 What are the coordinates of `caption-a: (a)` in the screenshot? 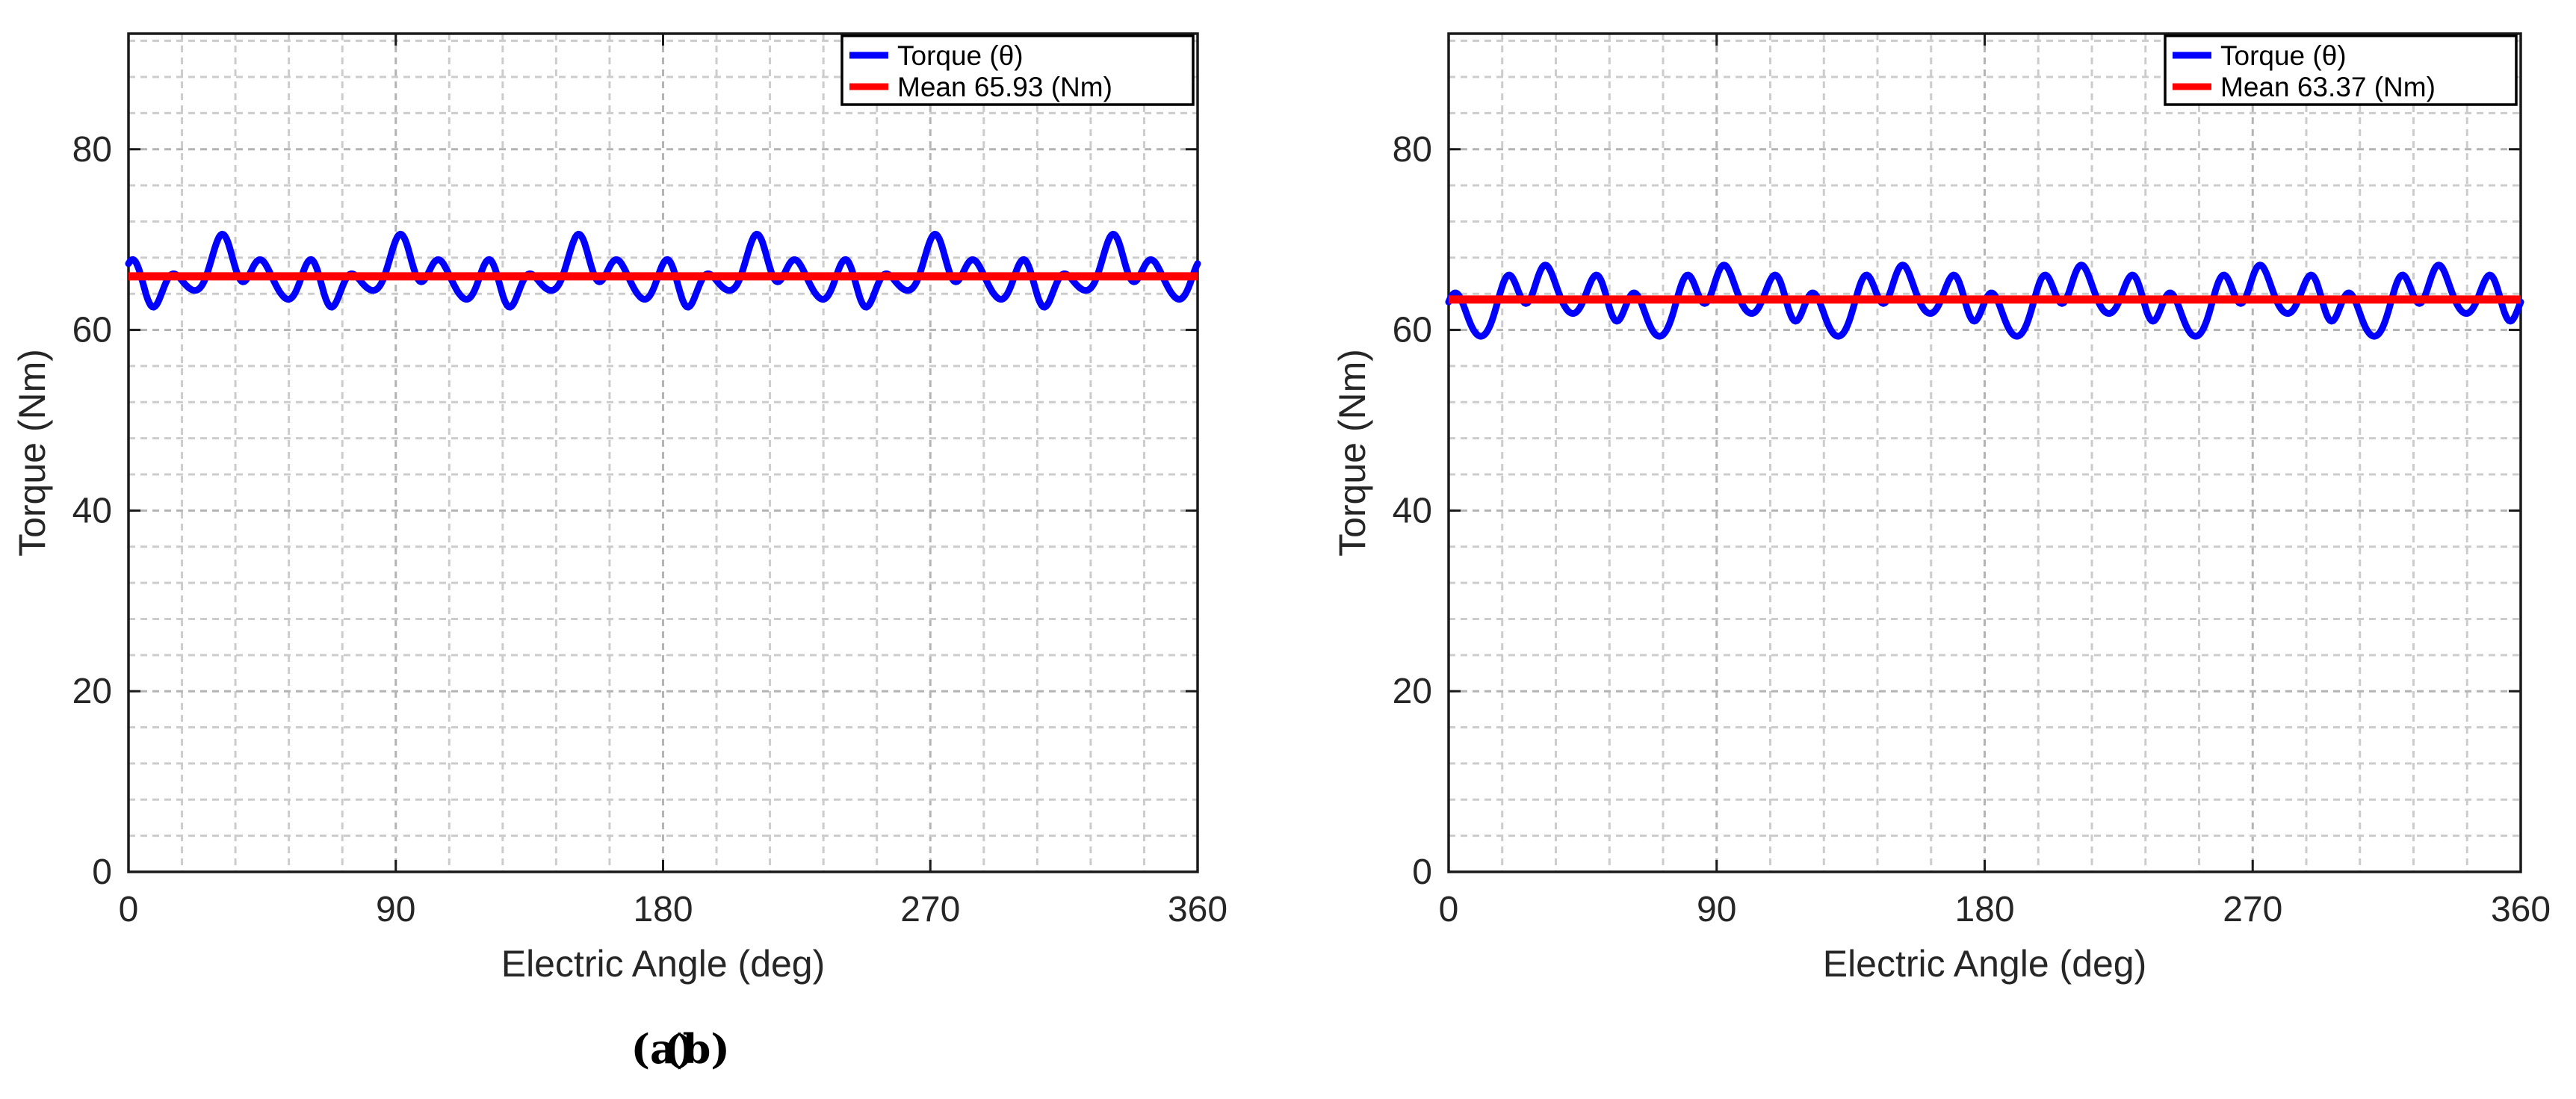 It's located at (663, 1049).